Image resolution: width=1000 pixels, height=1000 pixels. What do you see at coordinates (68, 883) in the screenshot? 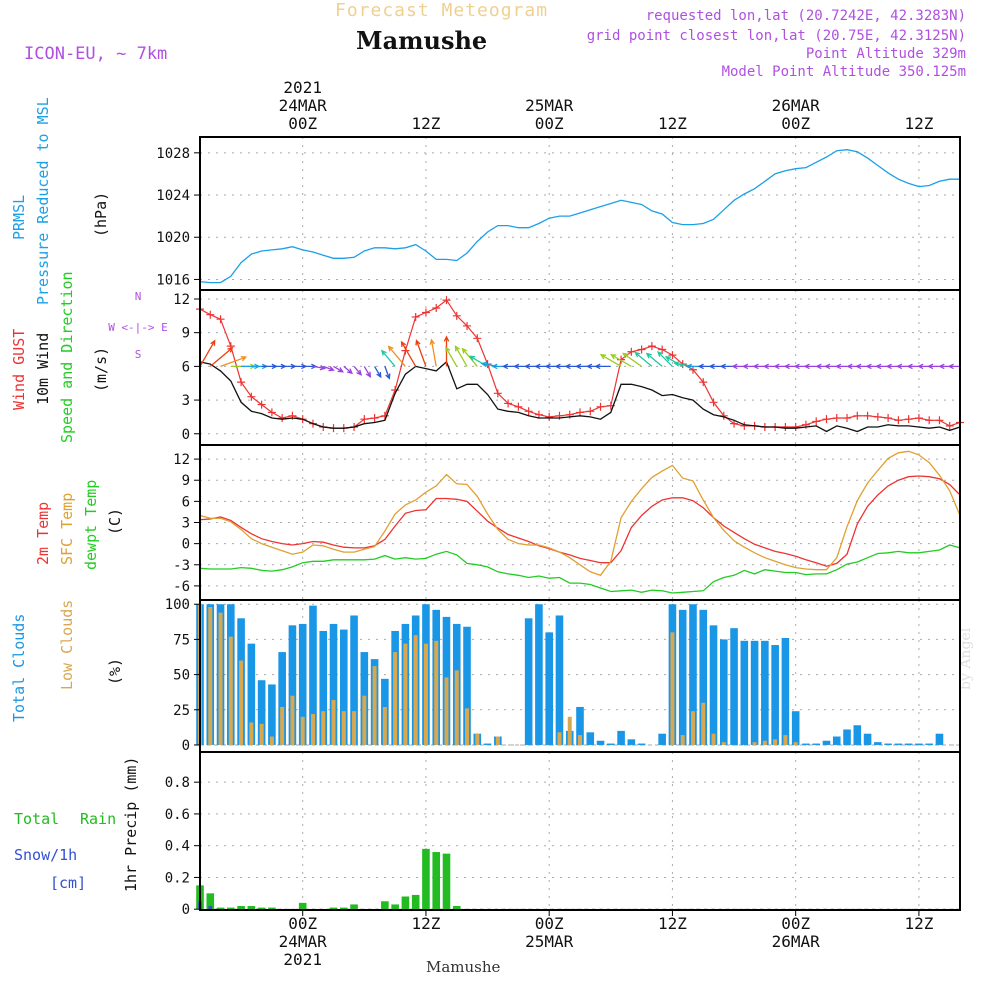
I see `precip-label-cm: [cm]` at bounding box center [68, 883].